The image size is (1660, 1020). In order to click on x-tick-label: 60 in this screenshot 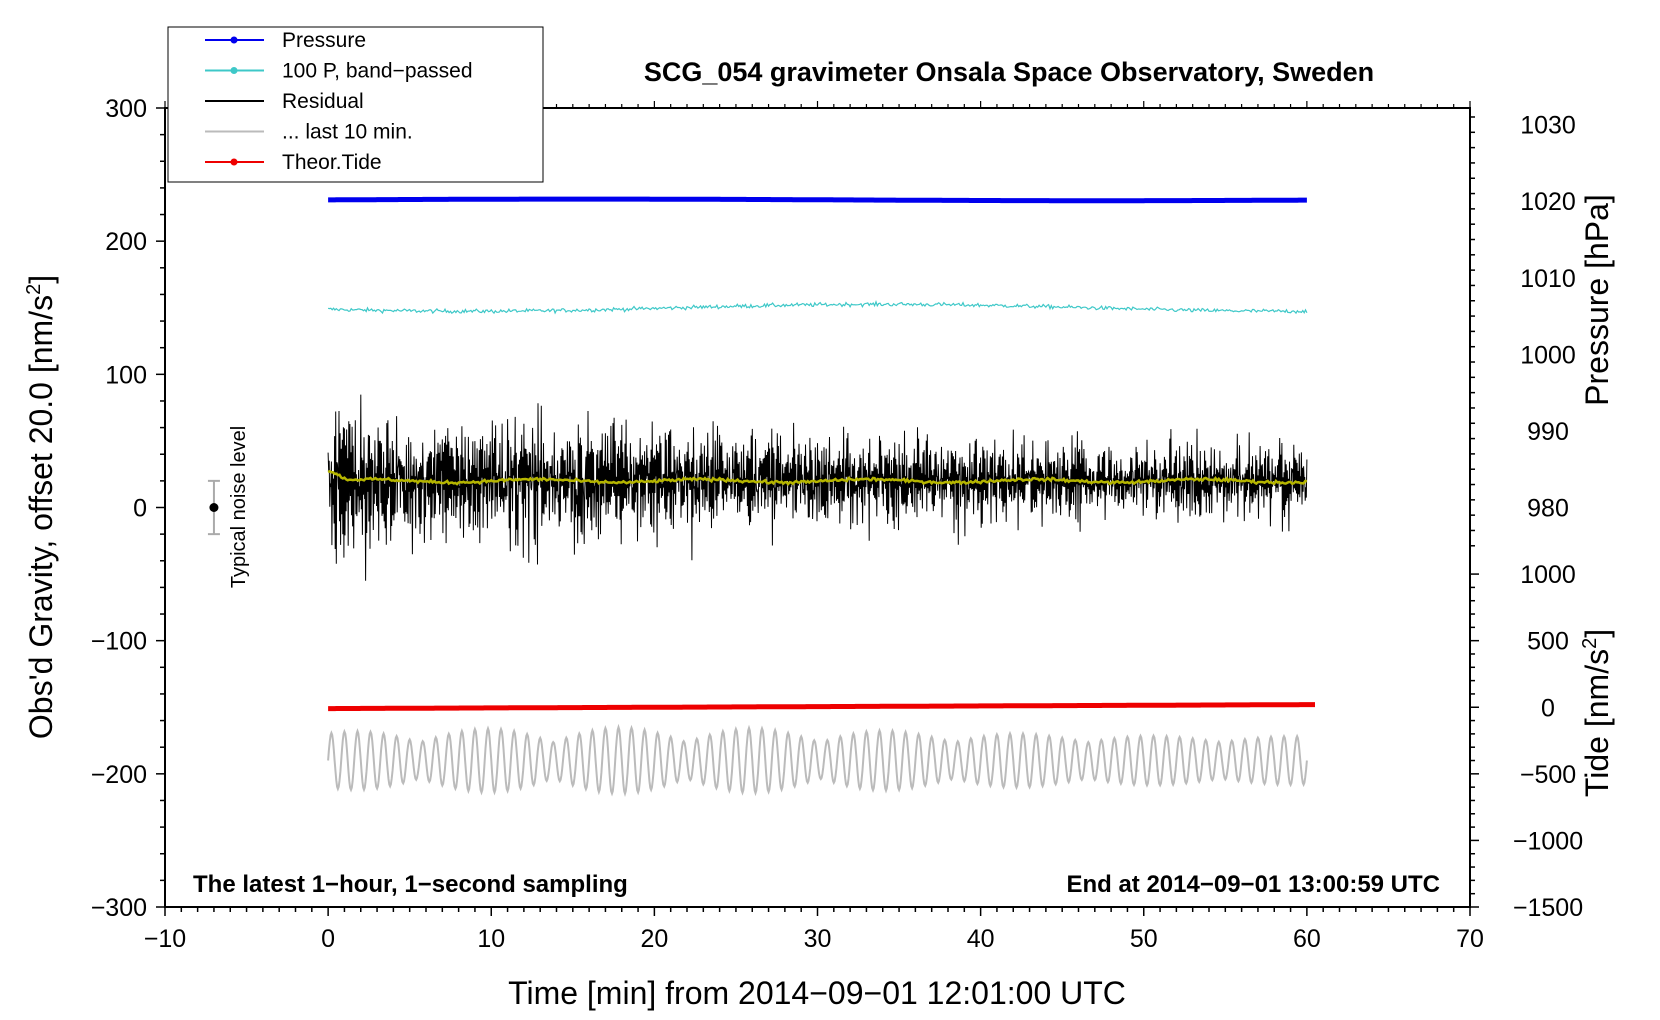, I will do `click(1307, 939)`.